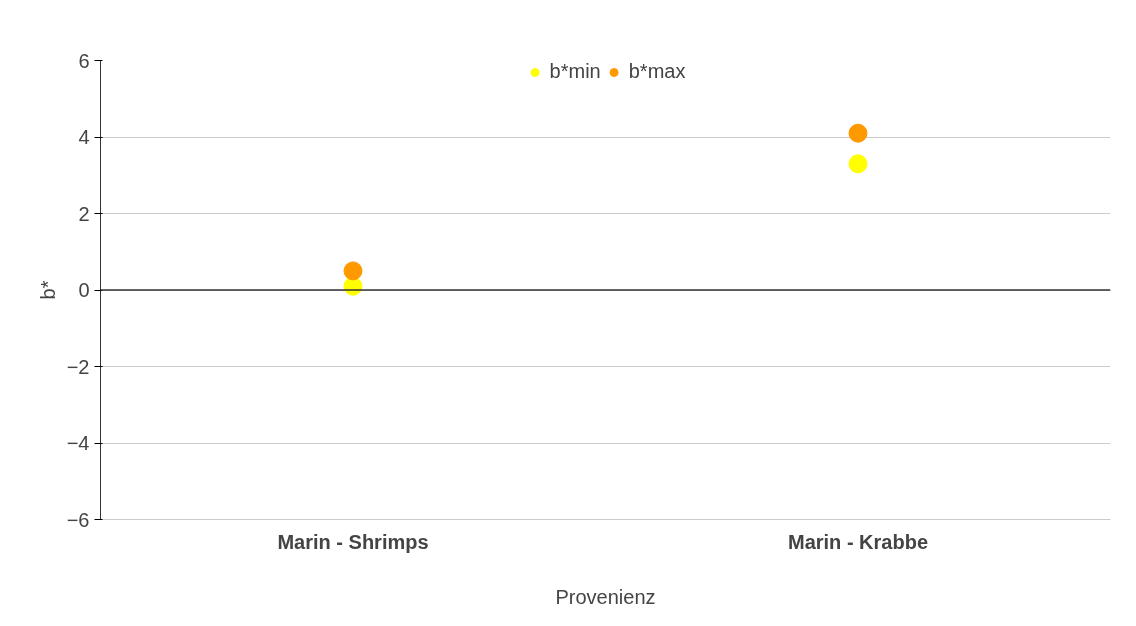 The width and height of the screenshot is (1136, 626). What do you see at coordinates (78, 519) in the screenshot?
I see `y-tick-label: −6` at bounding box center [78, 519].